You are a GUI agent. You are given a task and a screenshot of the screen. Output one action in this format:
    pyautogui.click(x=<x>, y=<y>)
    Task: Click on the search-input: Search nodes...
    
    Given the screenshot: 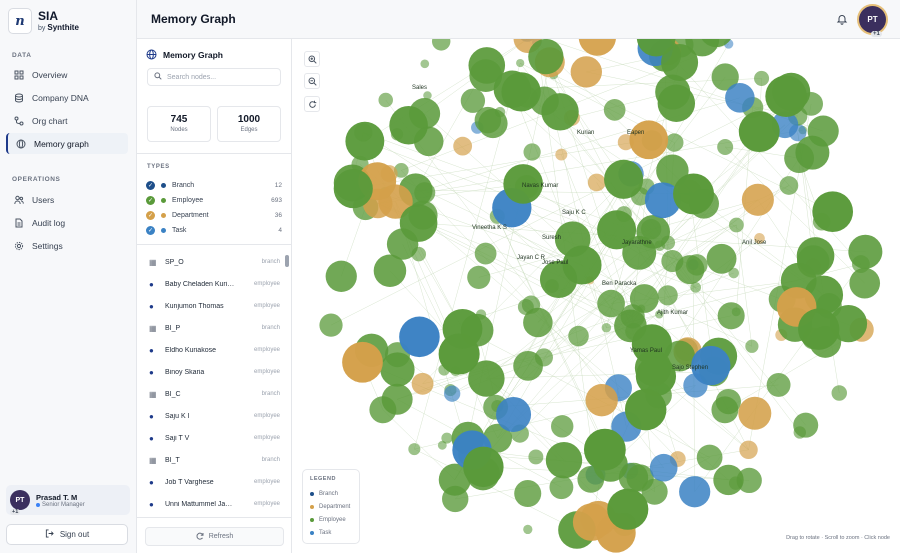 What is the action you would take?
    pyautogui.click(x=214, y=77)
    